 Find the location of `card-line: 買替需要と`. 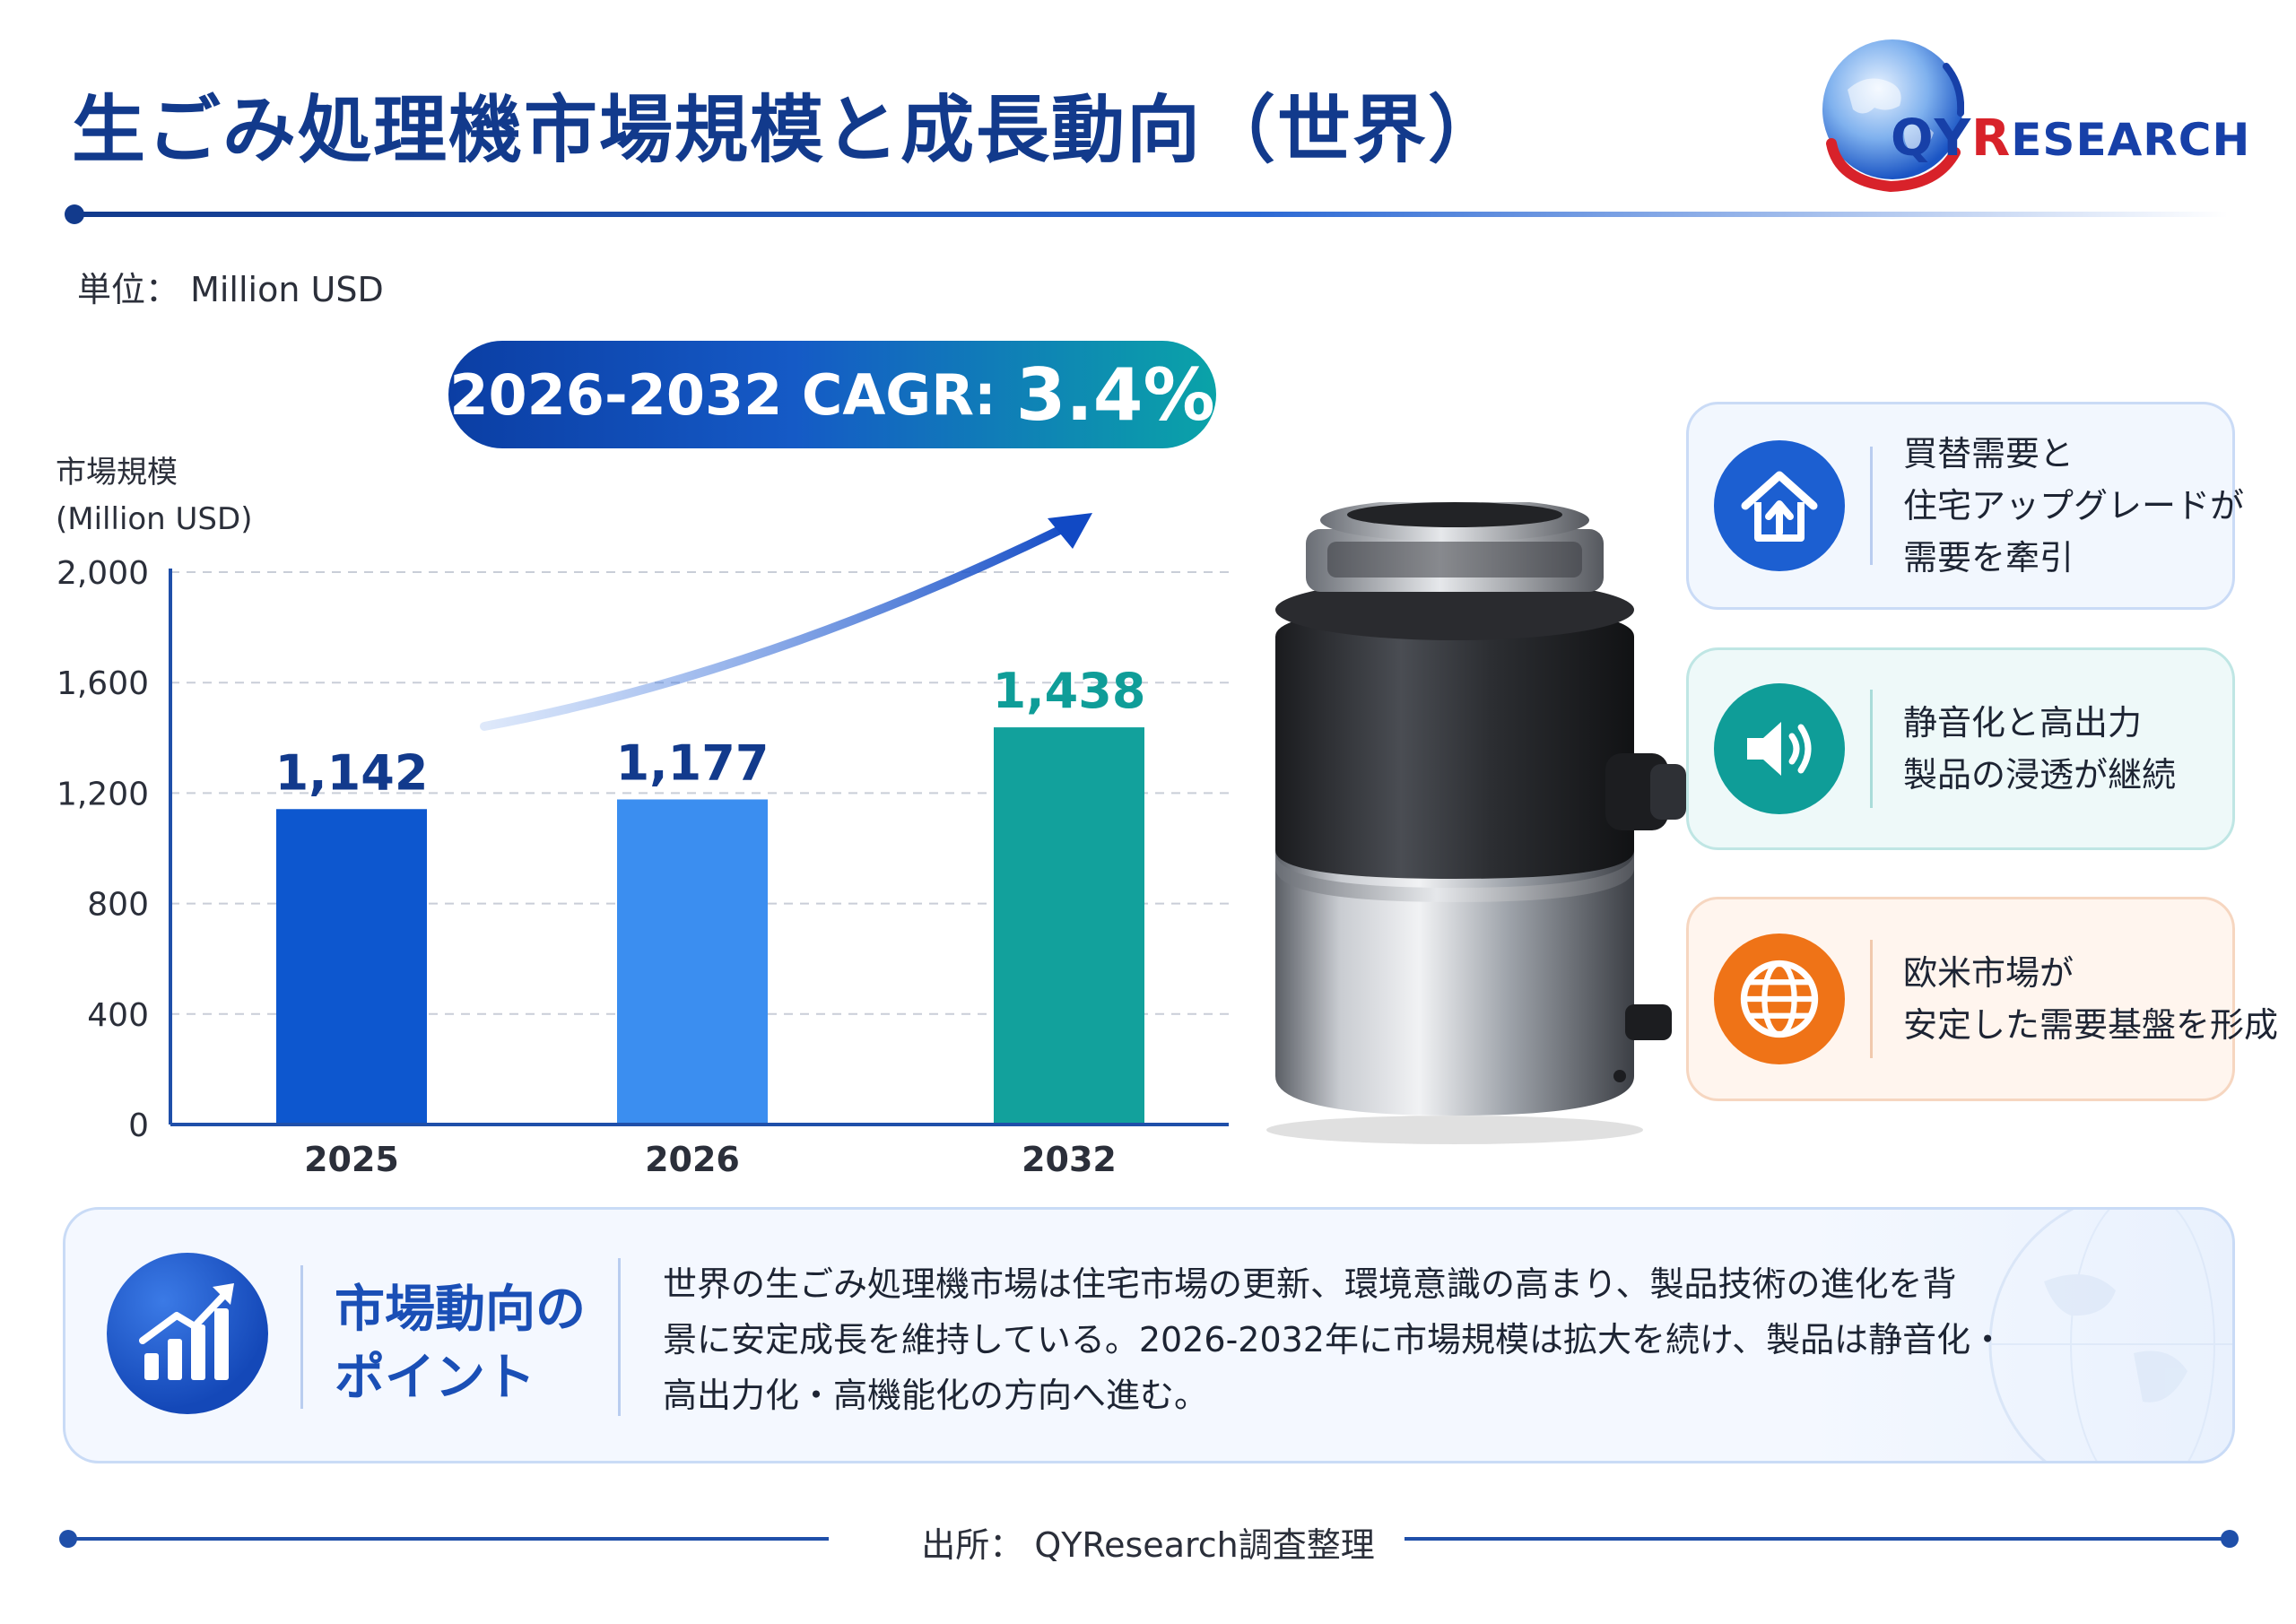

card-line: 買替需要と is located at coordinates (1988, 453).